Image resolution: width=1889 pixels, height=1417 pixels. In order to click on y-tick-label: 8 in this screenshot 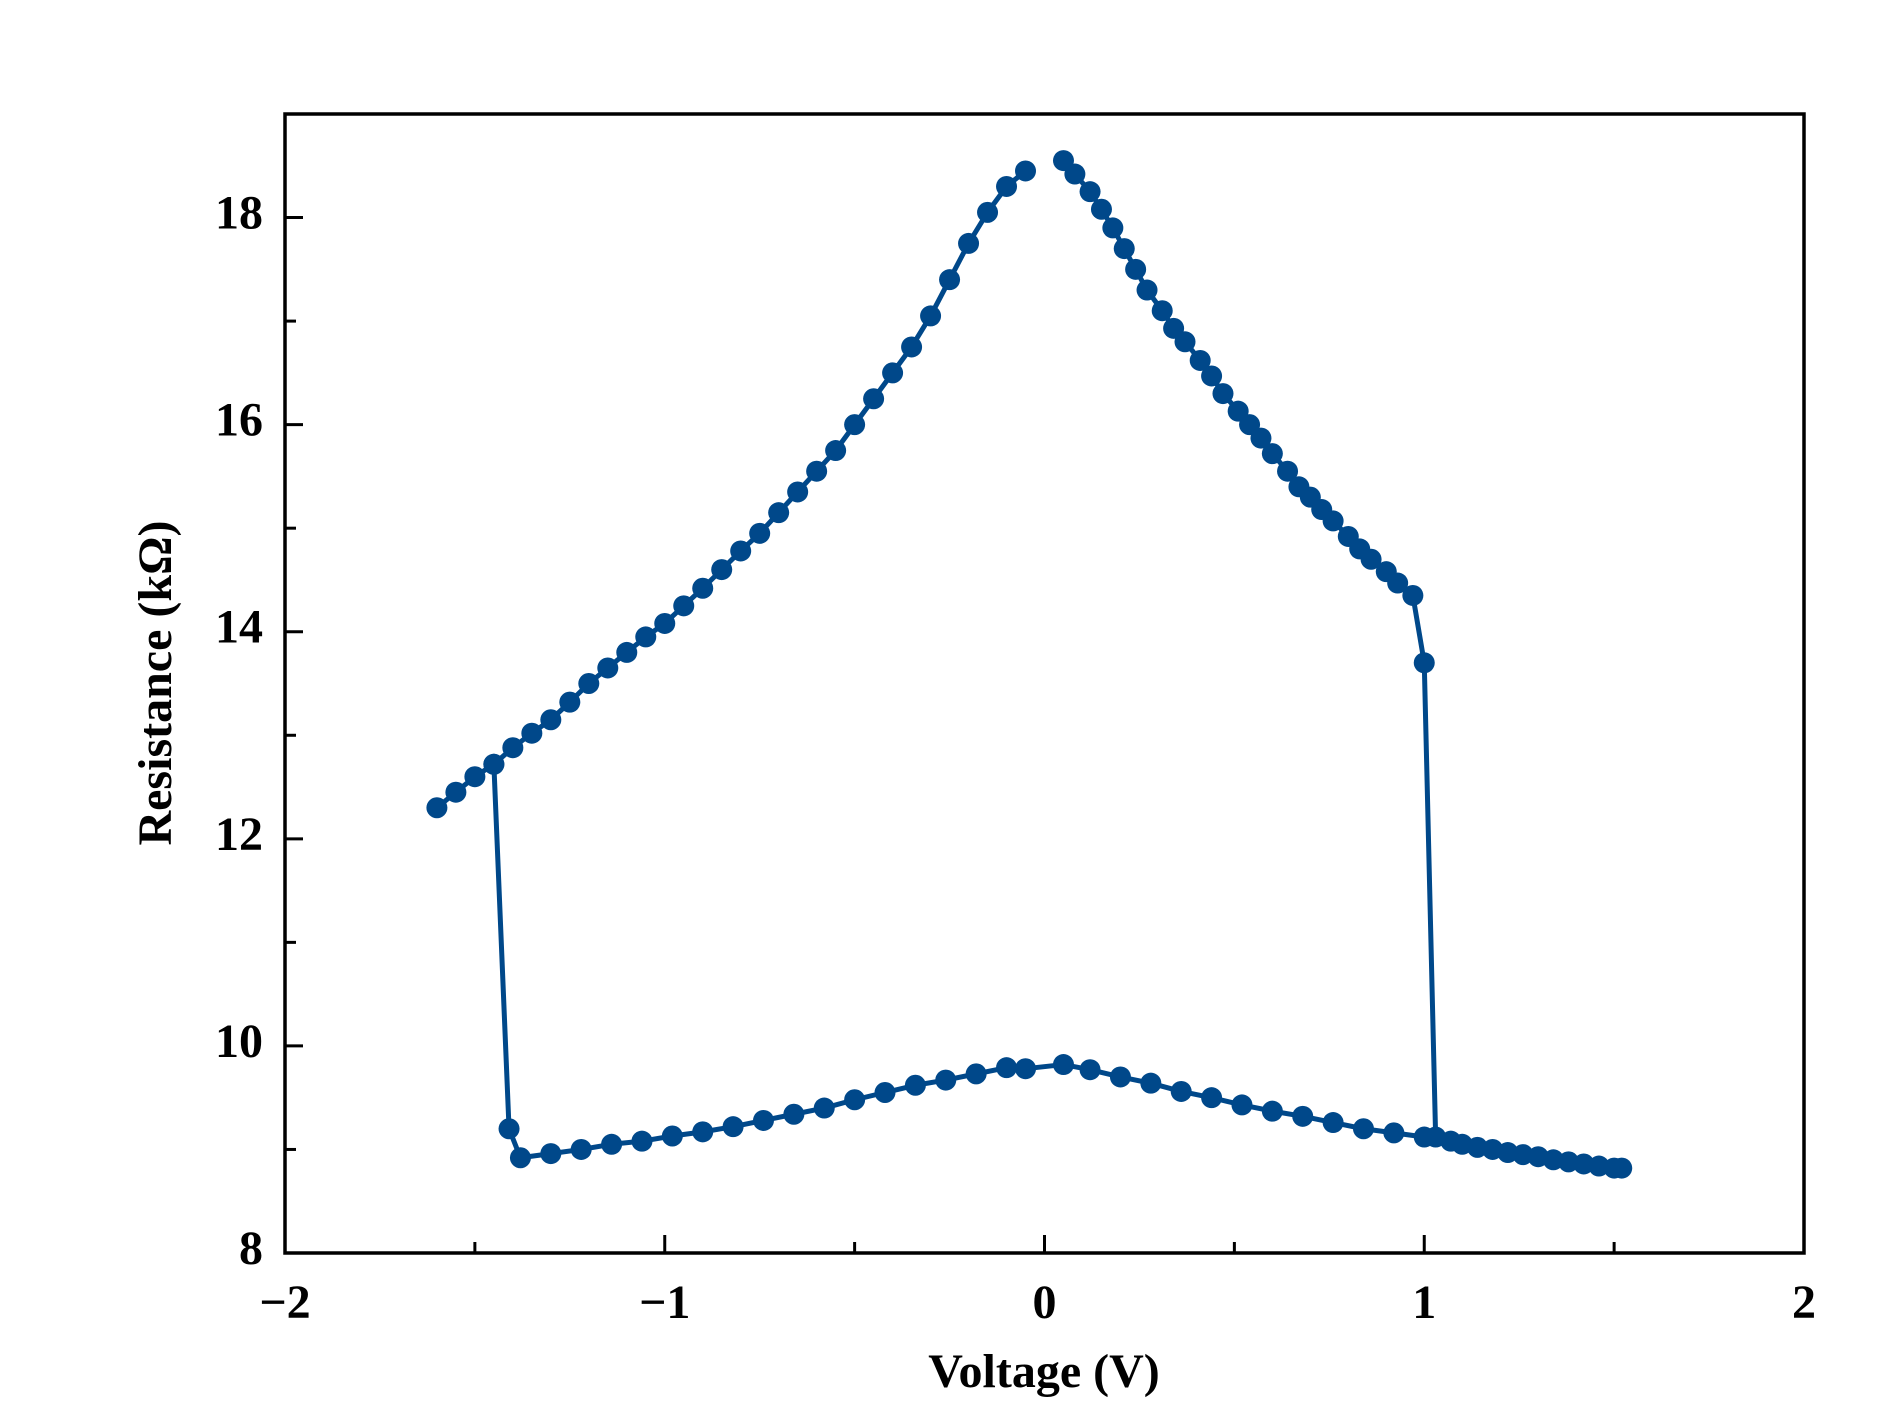, I will do `click(251, 1248)`.